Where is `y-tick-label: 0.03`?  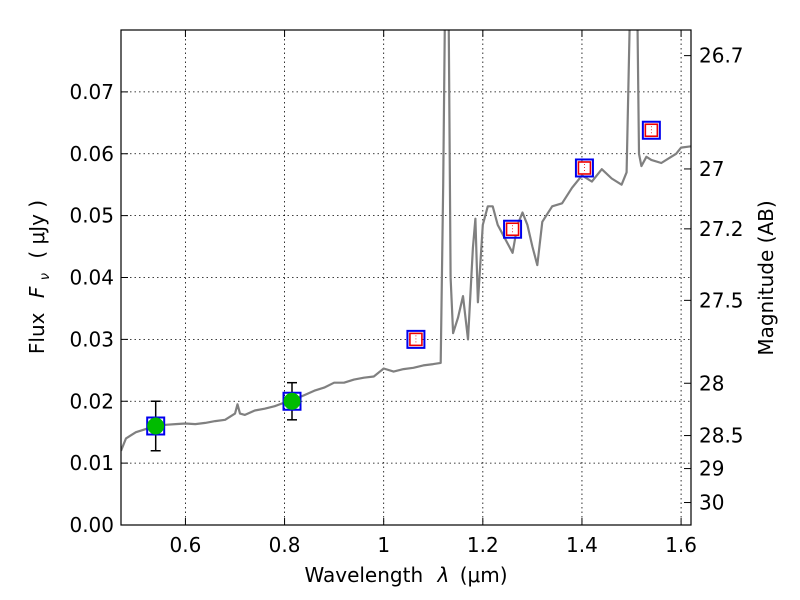 y-tick-label: 0.03 is located at coordinates (91, 339).